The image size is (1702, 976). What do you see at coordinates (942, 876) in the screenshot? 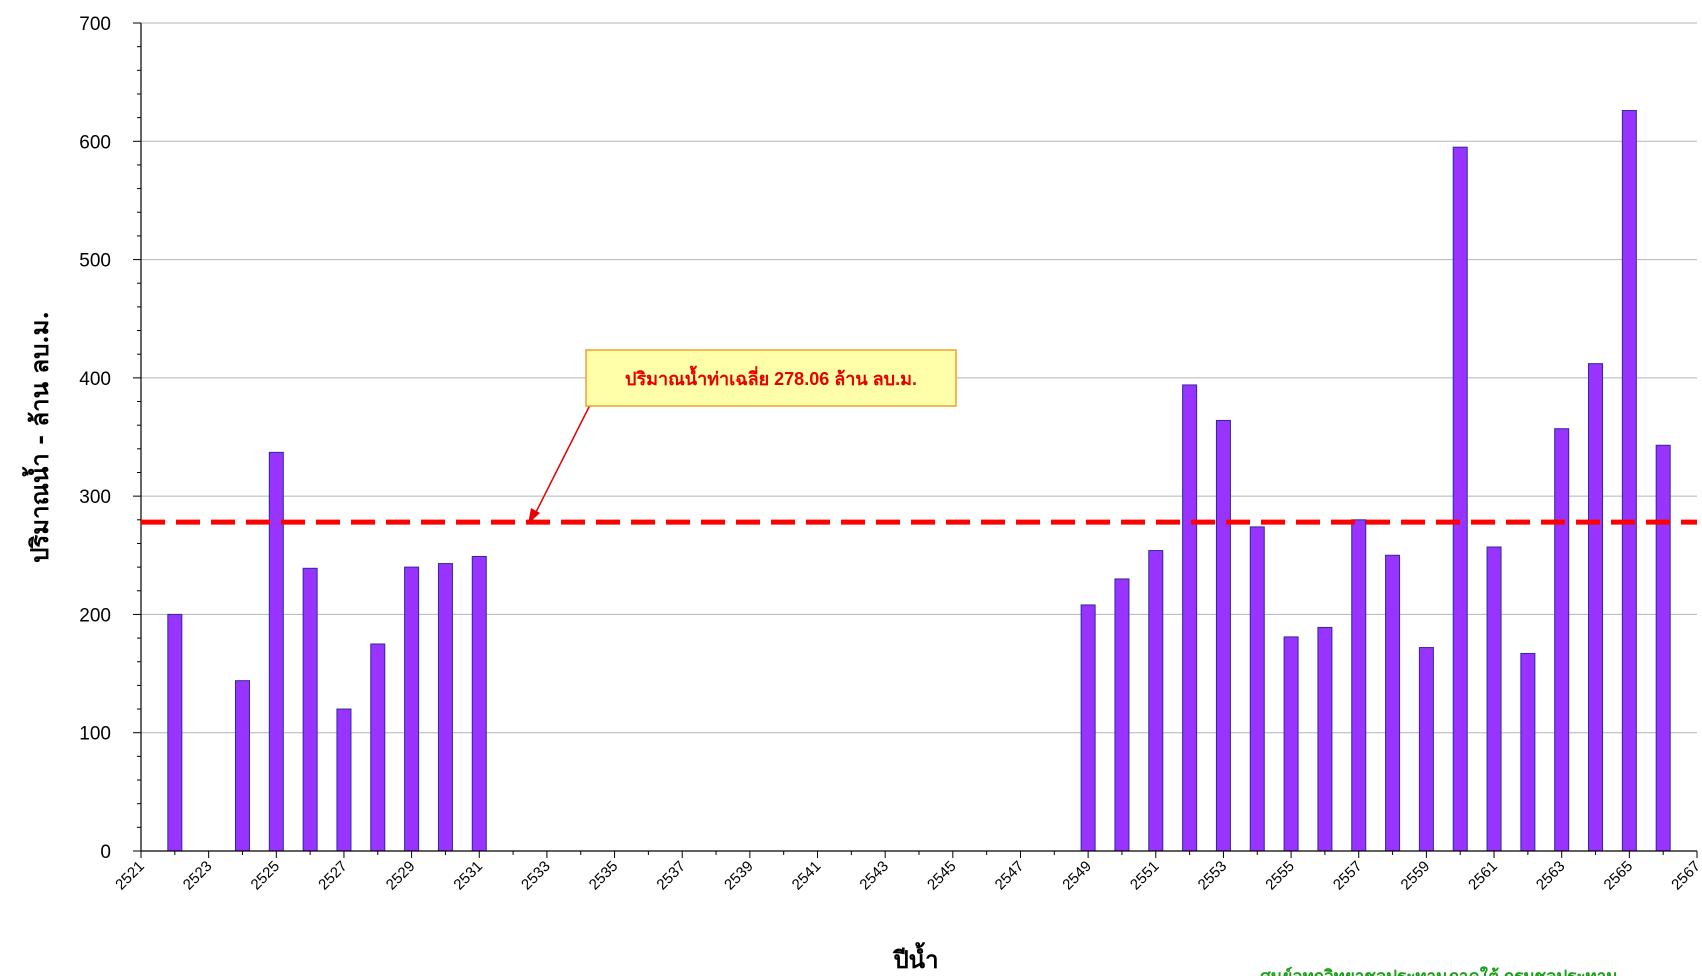
I see `x-tick-label: 2545` at bounding box center [942, 876].